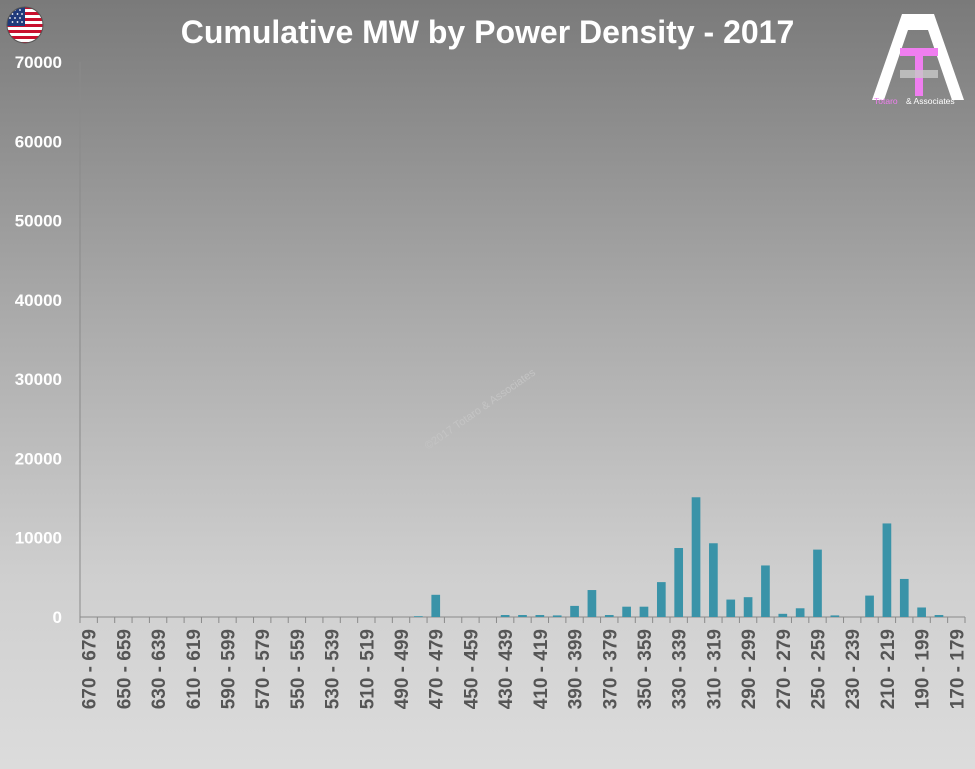 The width and height of the screenshot is (975, 769). What do you see at coordinates (886, 101) in the screenshot?
I see `logo-text-totaro: Totaro` at bounding box center [886, 101].